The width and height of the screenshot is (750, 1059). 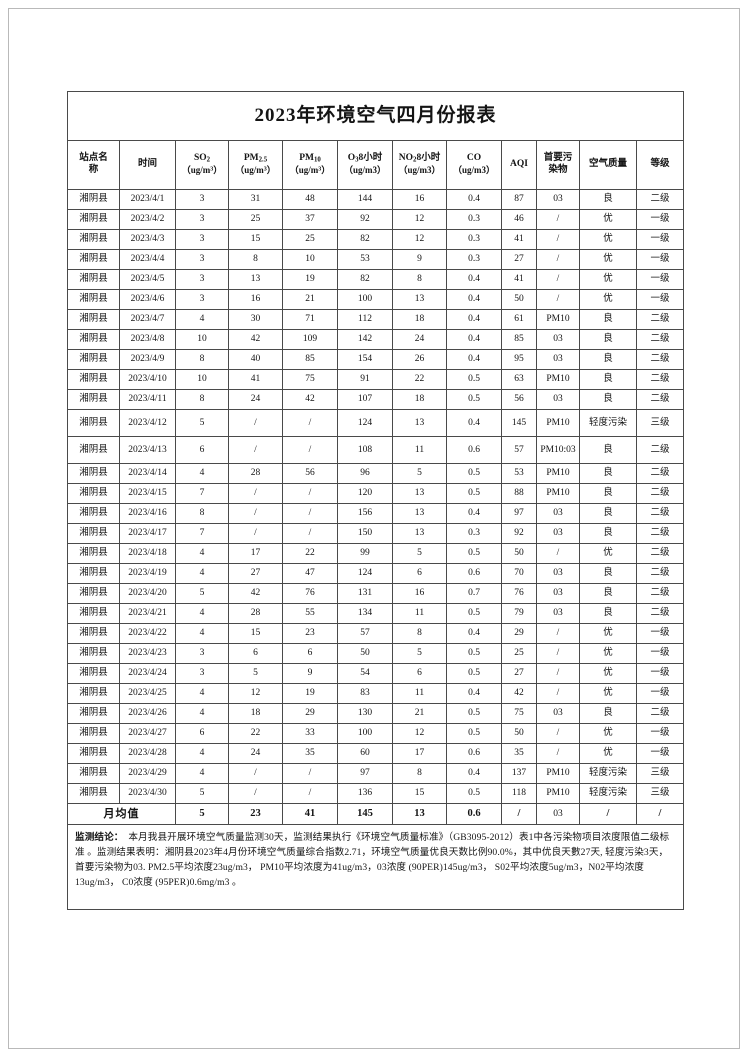 I want to click on cell-co: 0.4, so click(x=474, y=773).